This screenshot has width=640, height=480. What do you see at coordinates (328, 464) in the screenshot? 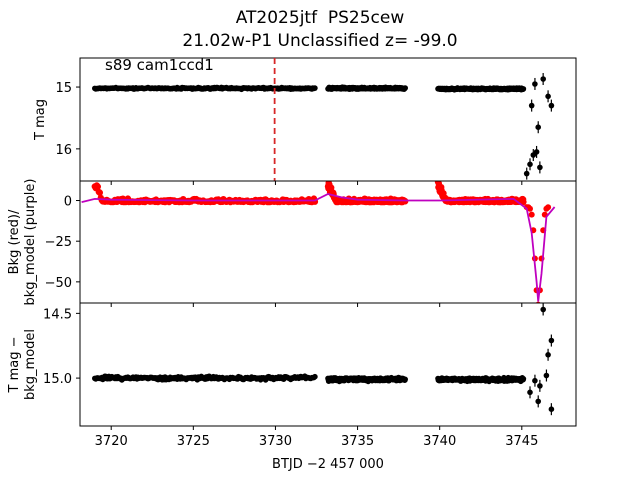
I see `x-axis-label: BTJD −2 457 000` at bounding box center [328, 464].